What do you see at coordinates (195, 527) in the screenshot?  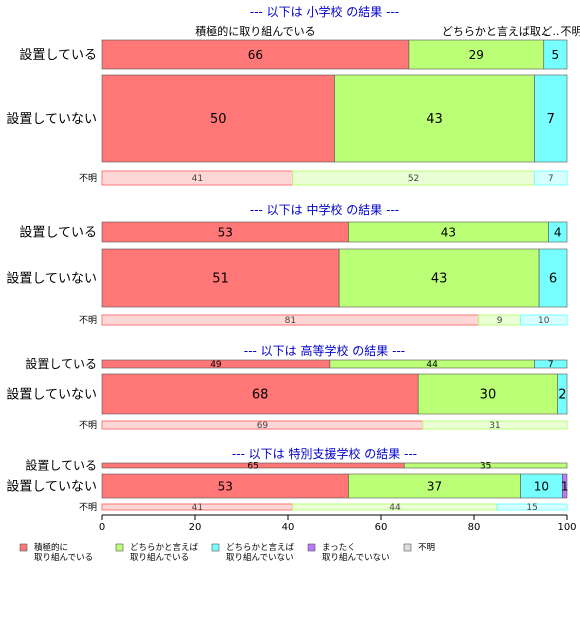 I see `x-tick-label: 20` at bounding box center [195, 527].